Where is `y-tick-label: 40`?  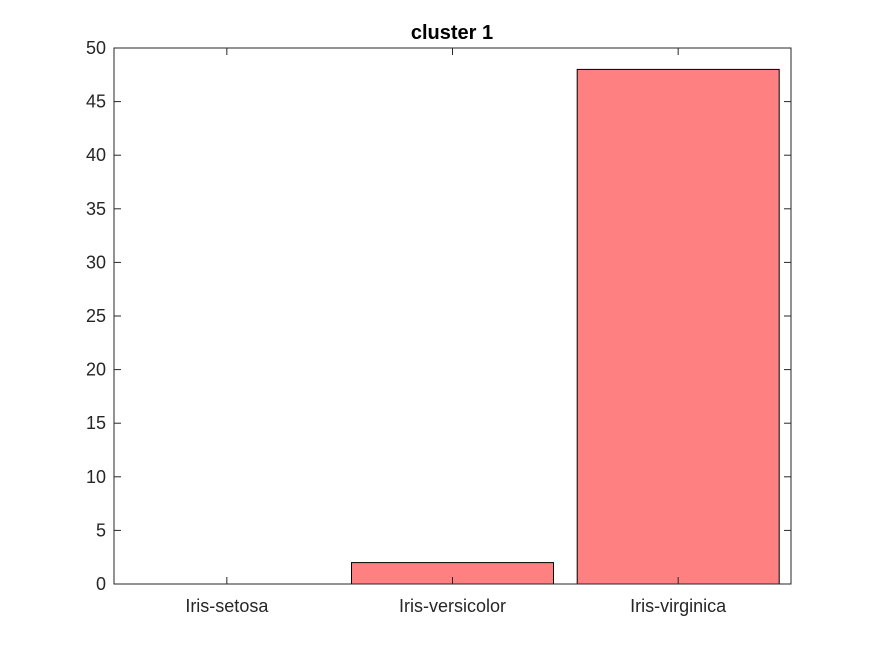
y-tick-label: 40 is located at coordinates (96, 155).